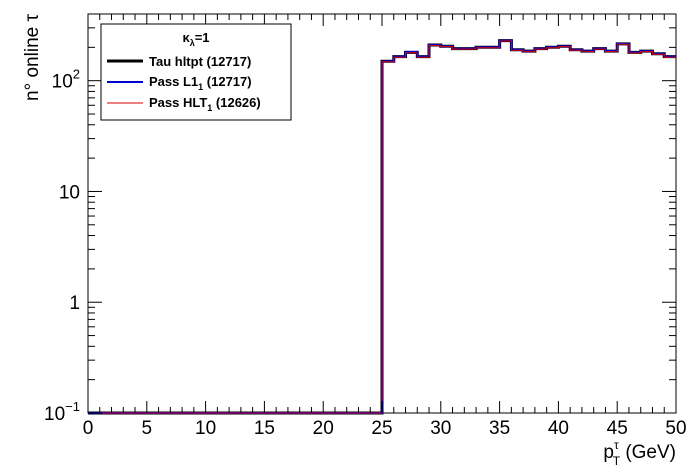  Describe the element at coordinates (236, 102) in the screenshot. I see `legend-label-pass-hlt-rest: (12626)` at that location.